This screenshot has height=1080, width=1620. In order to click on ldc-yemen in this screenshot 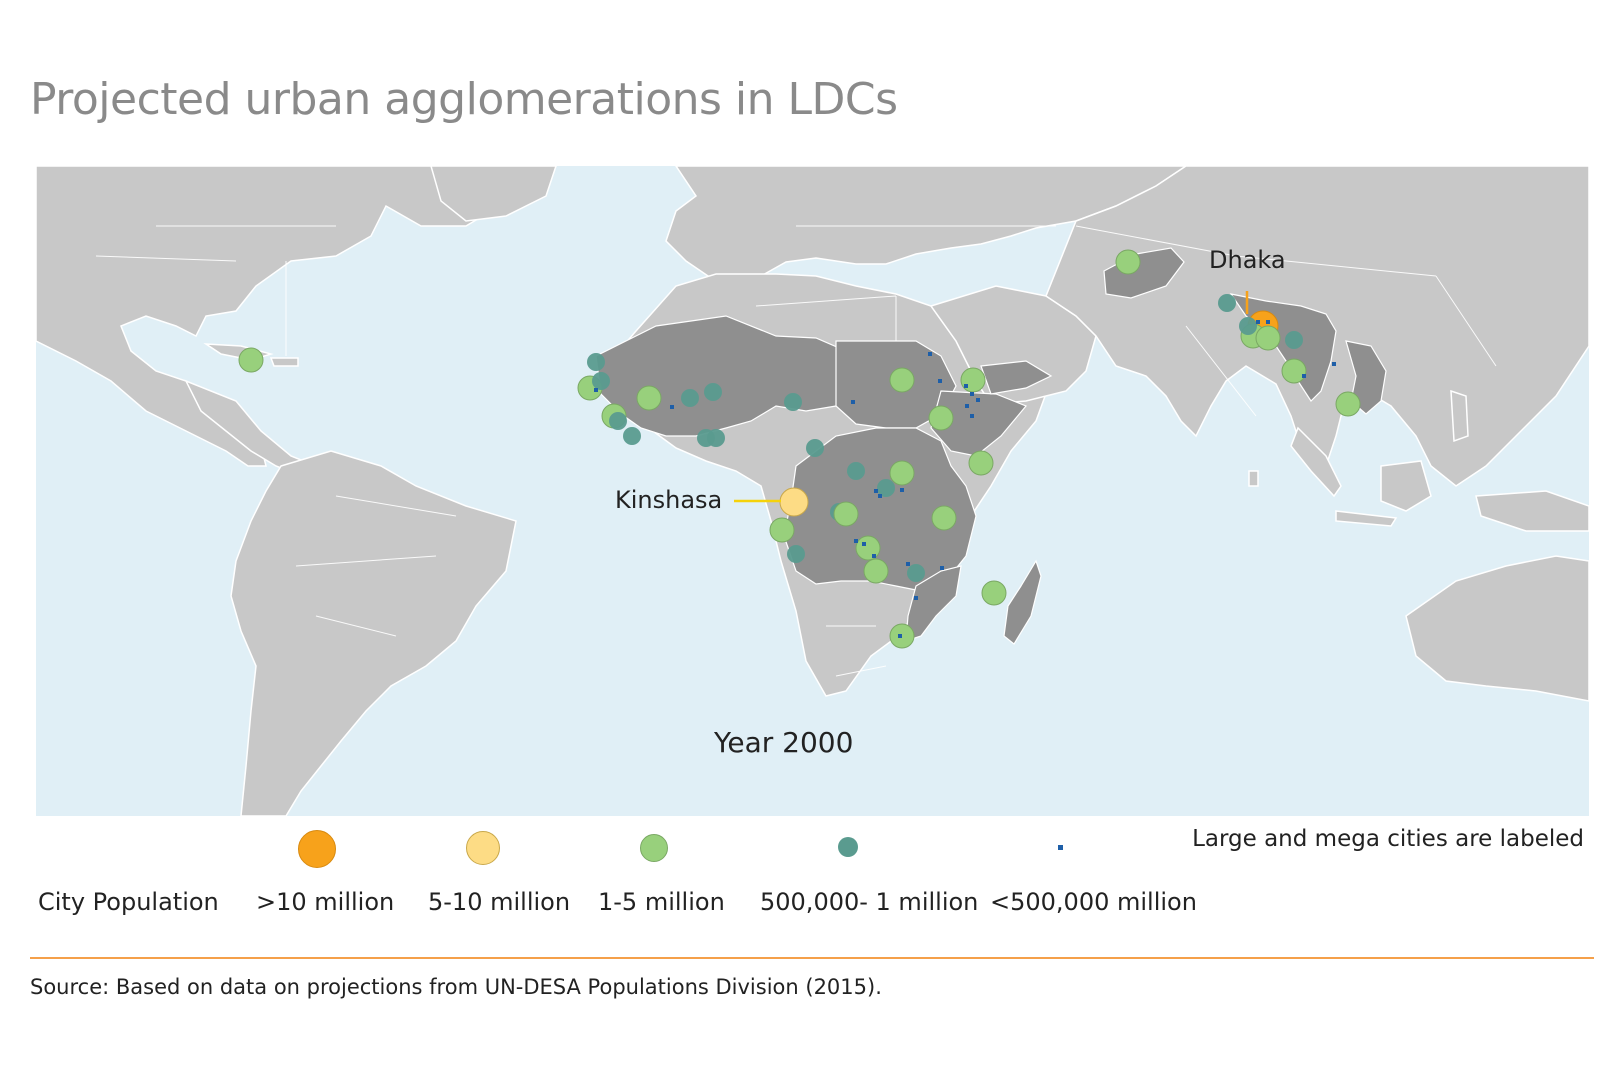, I will do `click(1016, 377)`.